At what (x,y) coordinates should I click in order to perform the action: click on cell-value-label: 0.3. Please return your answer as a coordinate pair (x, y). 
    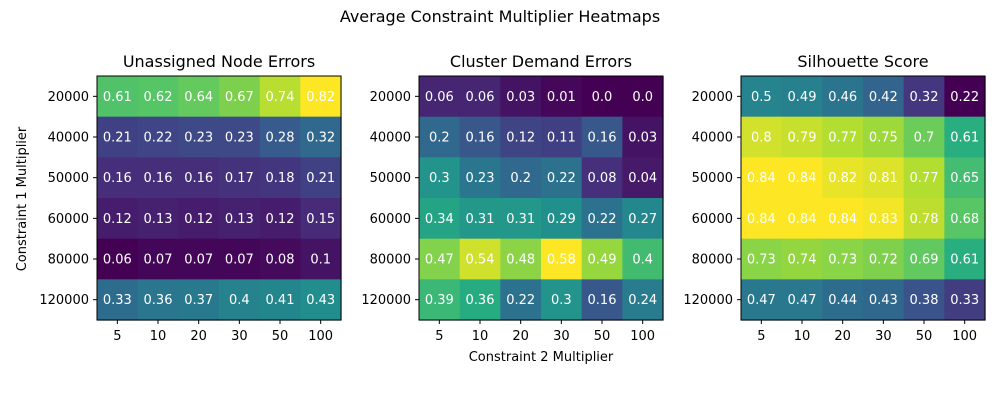
    Looking at the image, I should click on (439, 178).